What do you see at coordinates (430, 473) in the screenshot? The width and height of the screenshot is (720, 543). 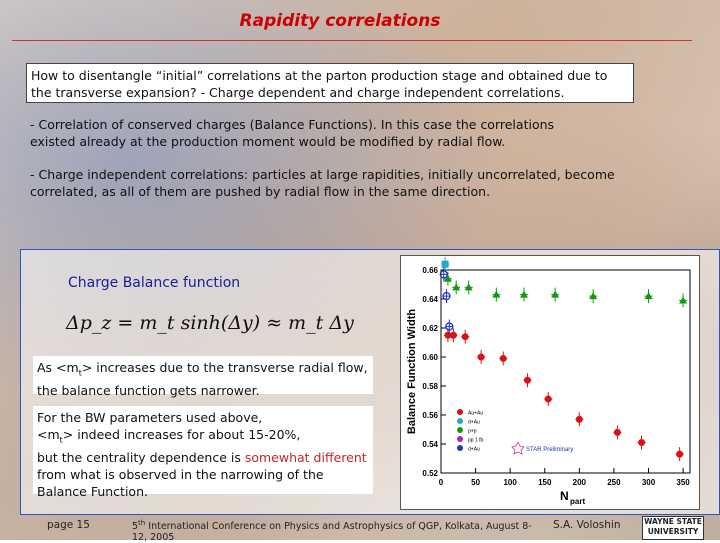 I see `y-tick-label: 0.52` at bounding box center [430, 473].